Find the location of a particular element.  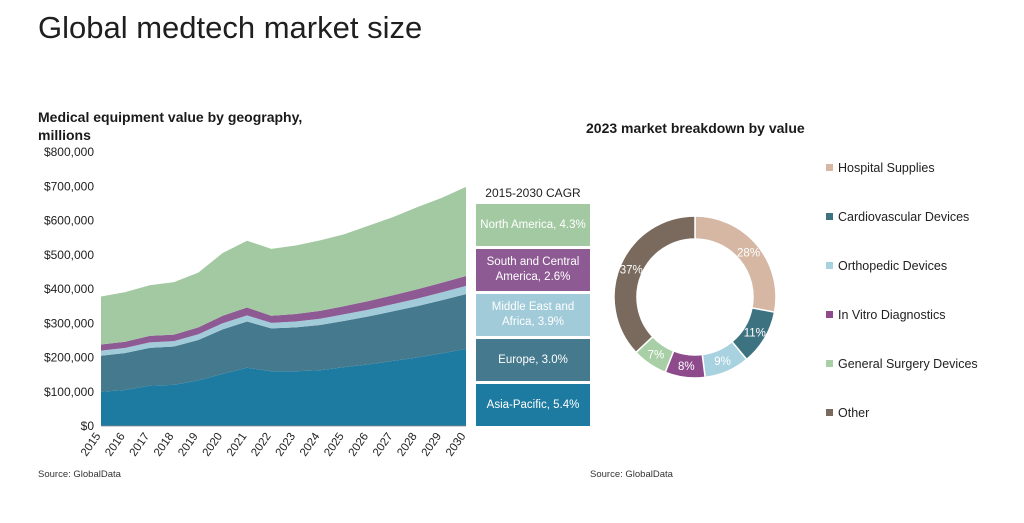

donut-slice-other is located at coordinates (654, 284).